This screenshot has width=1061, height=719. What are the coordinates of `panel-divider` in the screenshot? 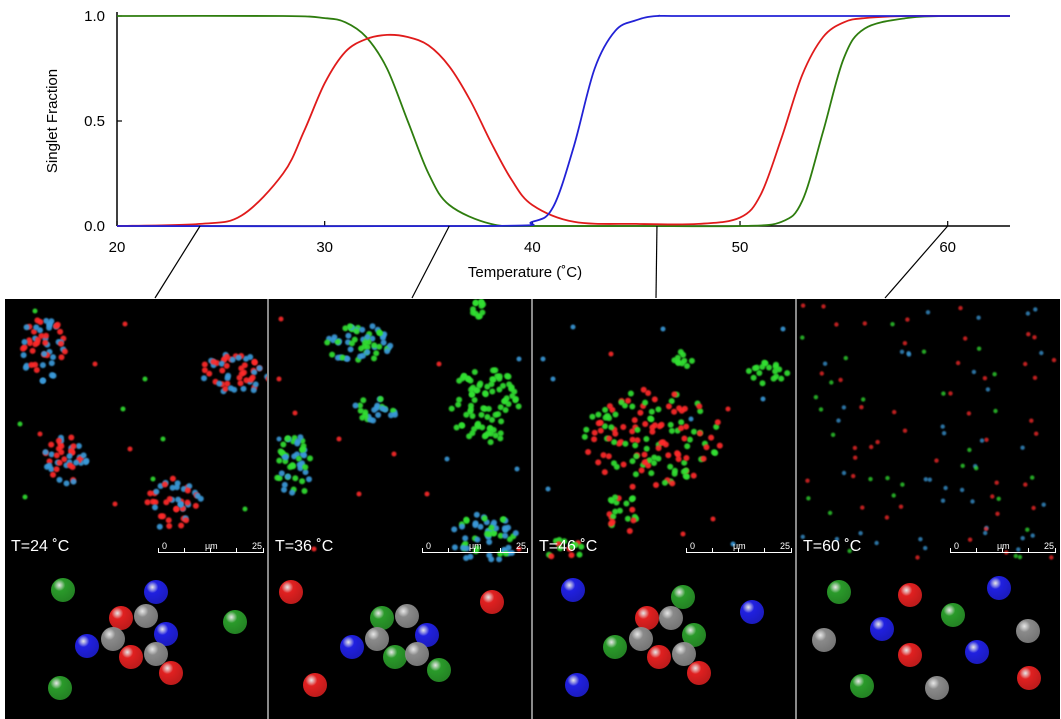 It's located at (268, 509).